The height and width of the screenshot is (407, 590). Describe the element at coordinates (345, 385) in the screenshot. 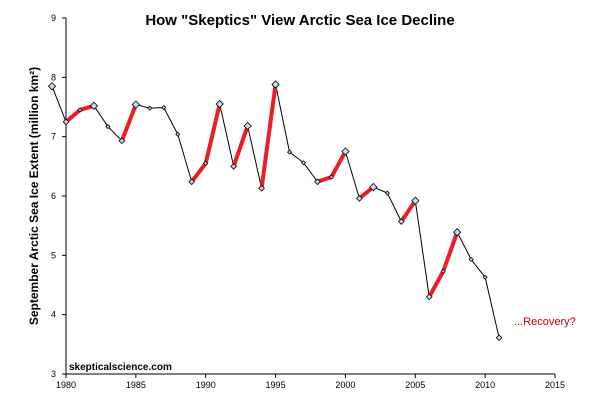

I see `x-tick-label: 2000` at that location.